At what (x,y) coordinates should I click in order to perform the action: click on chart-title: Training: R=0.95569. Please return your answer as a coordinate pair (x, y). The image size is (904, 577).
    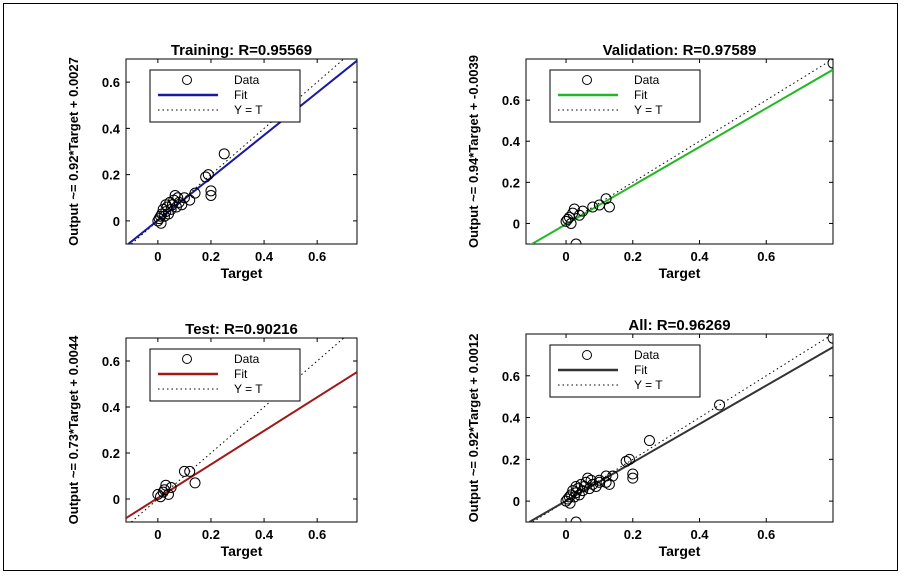
    Looking at the image, I should click on (241, 50).